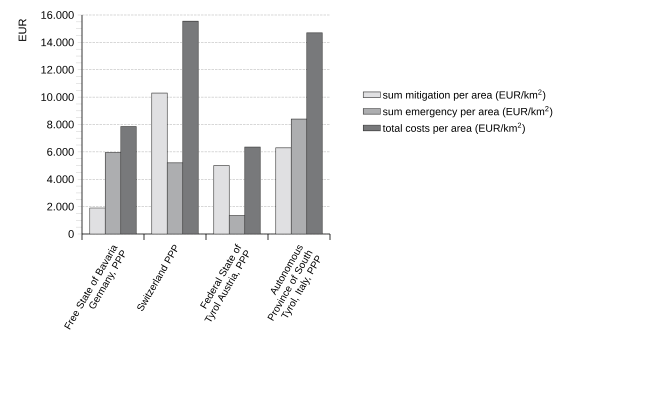 Image resolution: width=650 pixels, height=404 pixels. What do you see at coordinates (57, 42) in the screenshot?
I see `y-tick-label: 14.000` at bounding box center [57, 42].